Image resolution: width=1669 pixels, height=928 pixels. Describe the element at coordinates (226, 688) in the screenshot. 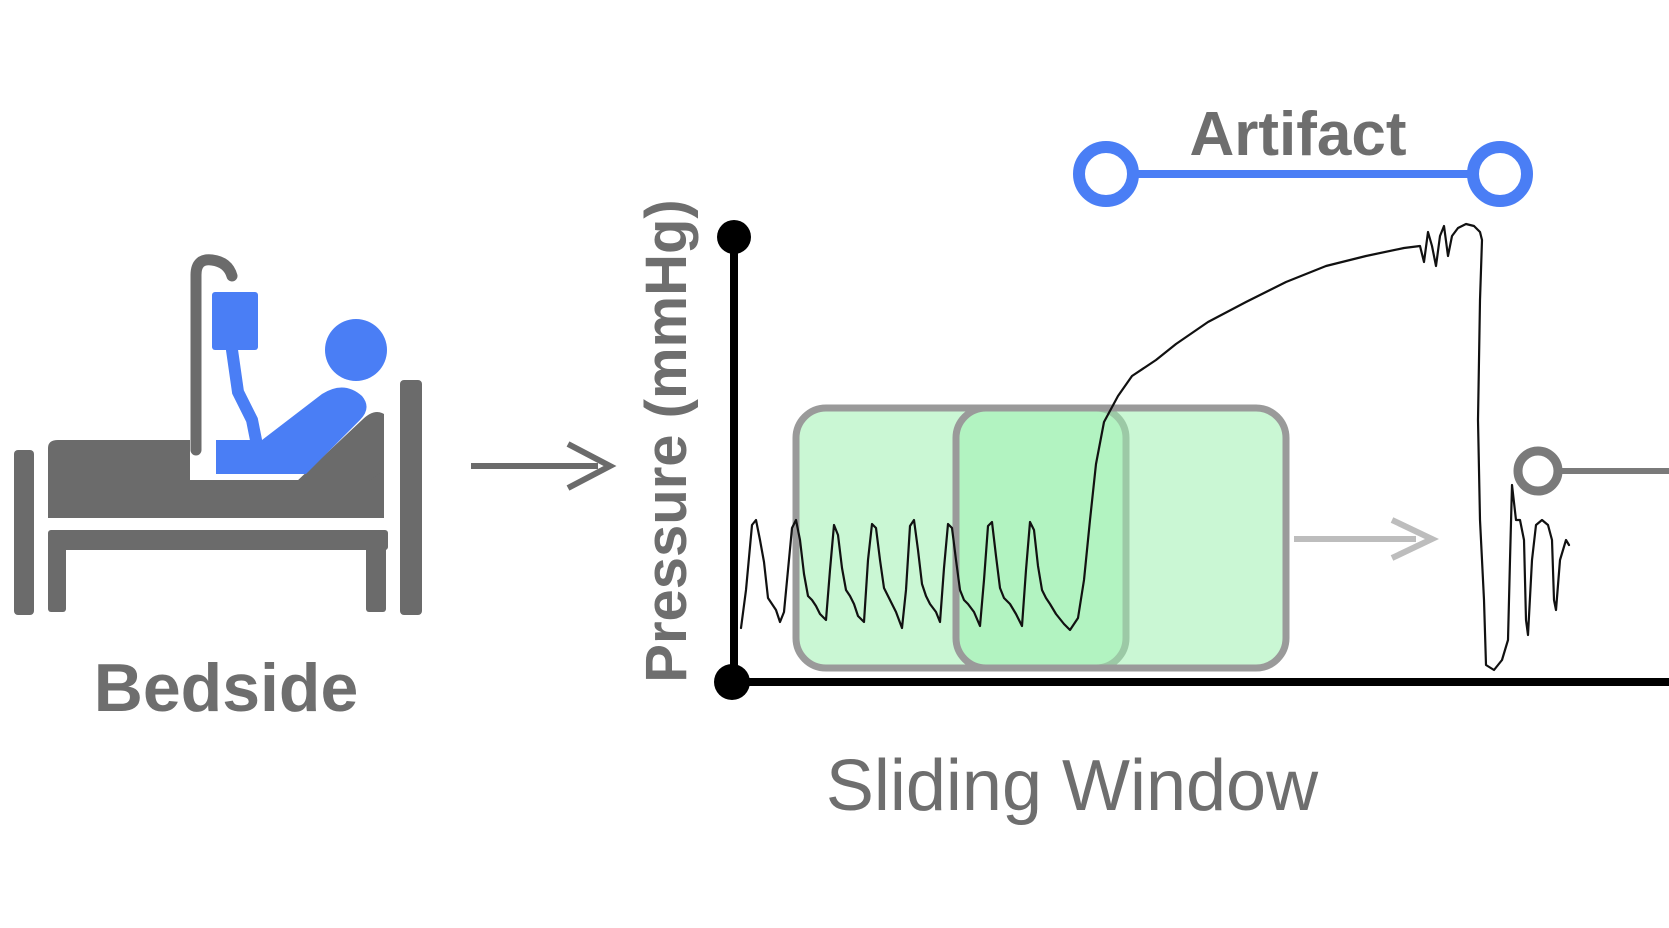

I see `bedside-label: Bedside` at that location.